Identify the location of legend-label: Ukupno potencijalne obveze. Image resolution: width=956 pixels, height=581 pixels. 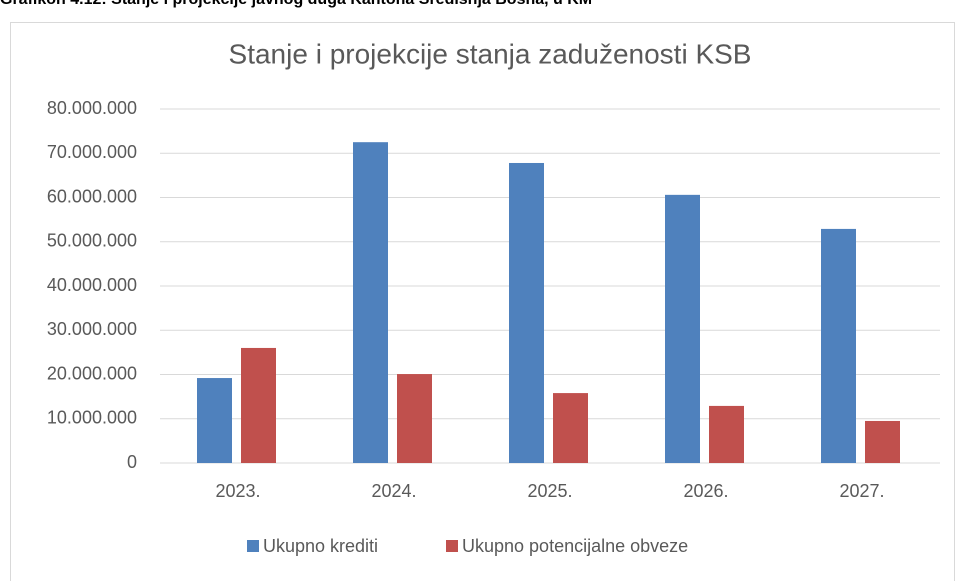
(575, 546).